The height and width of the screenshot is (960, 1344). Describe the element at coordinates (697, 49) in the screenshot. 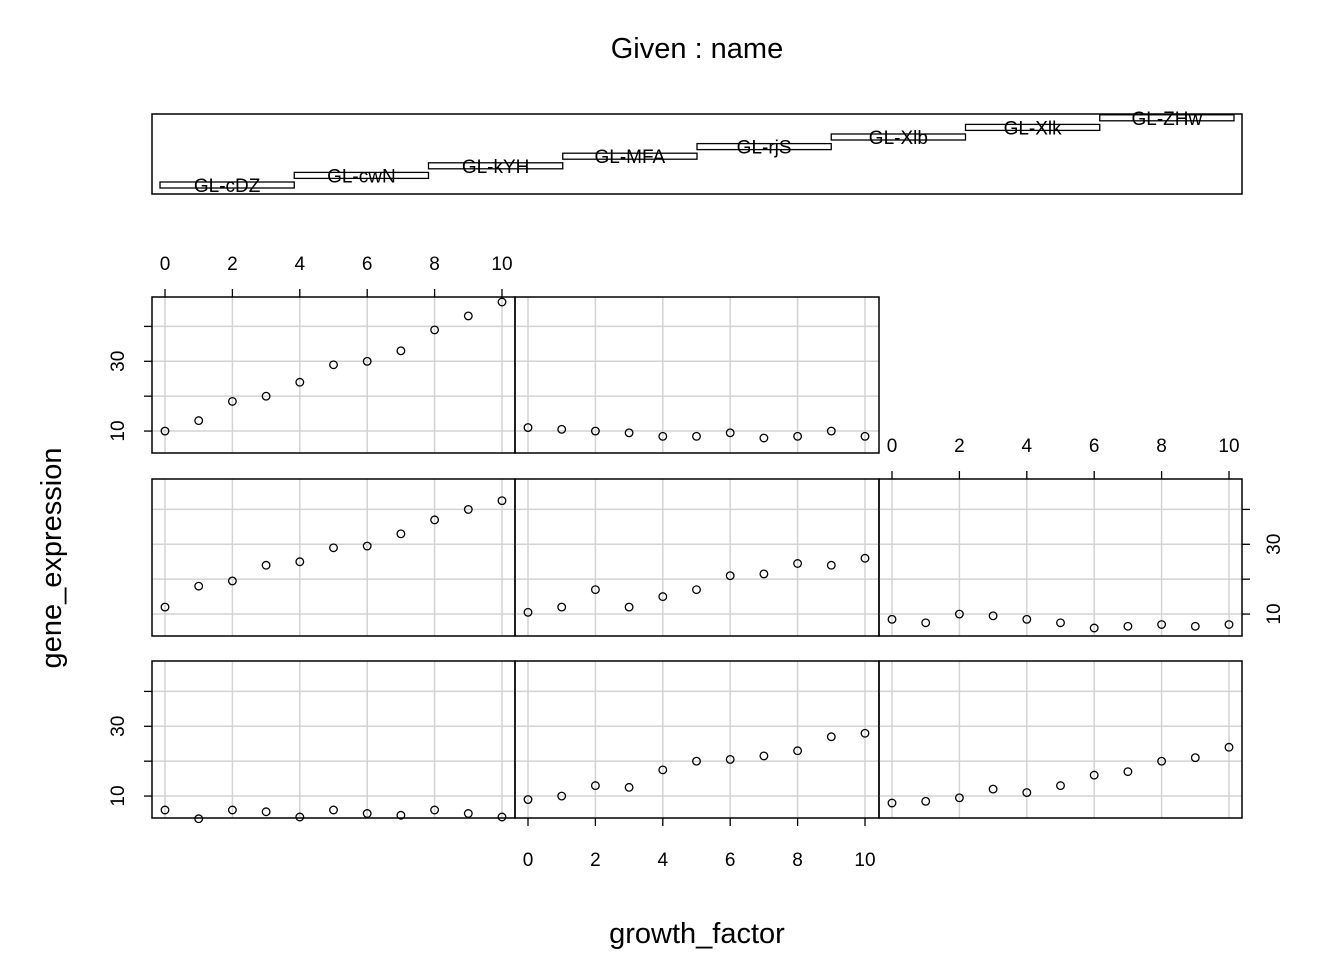

I see `chart-title: Given : name` at that location.